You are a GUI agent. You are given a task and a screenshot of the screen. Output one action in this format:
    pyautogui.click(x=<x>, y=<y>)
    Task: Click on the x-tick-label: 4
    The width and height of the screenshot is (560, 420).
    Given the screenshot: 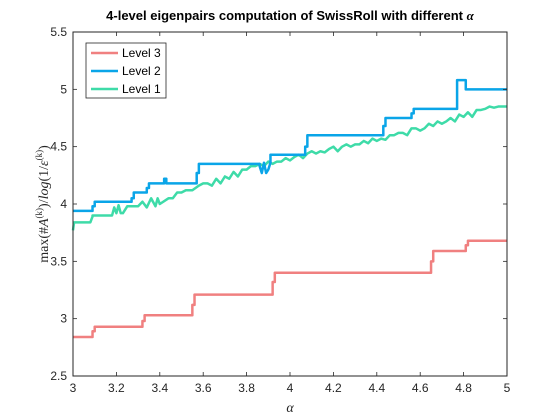 What is the action you would take?
    pyautogui.click(x=290, y=388)
    